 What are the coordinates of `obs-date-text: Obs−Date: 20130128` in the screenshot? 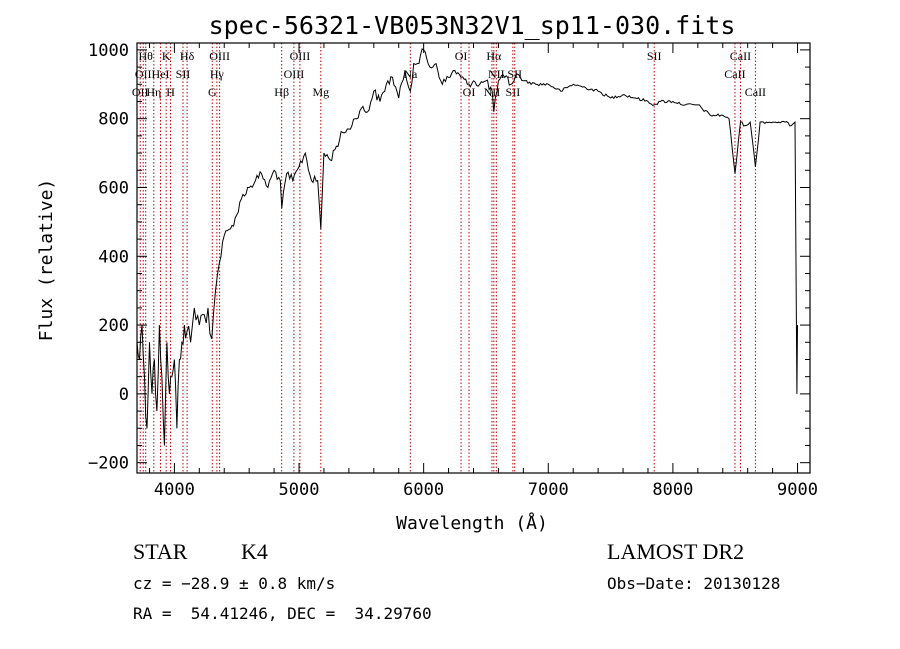 It's located at (694, 583).